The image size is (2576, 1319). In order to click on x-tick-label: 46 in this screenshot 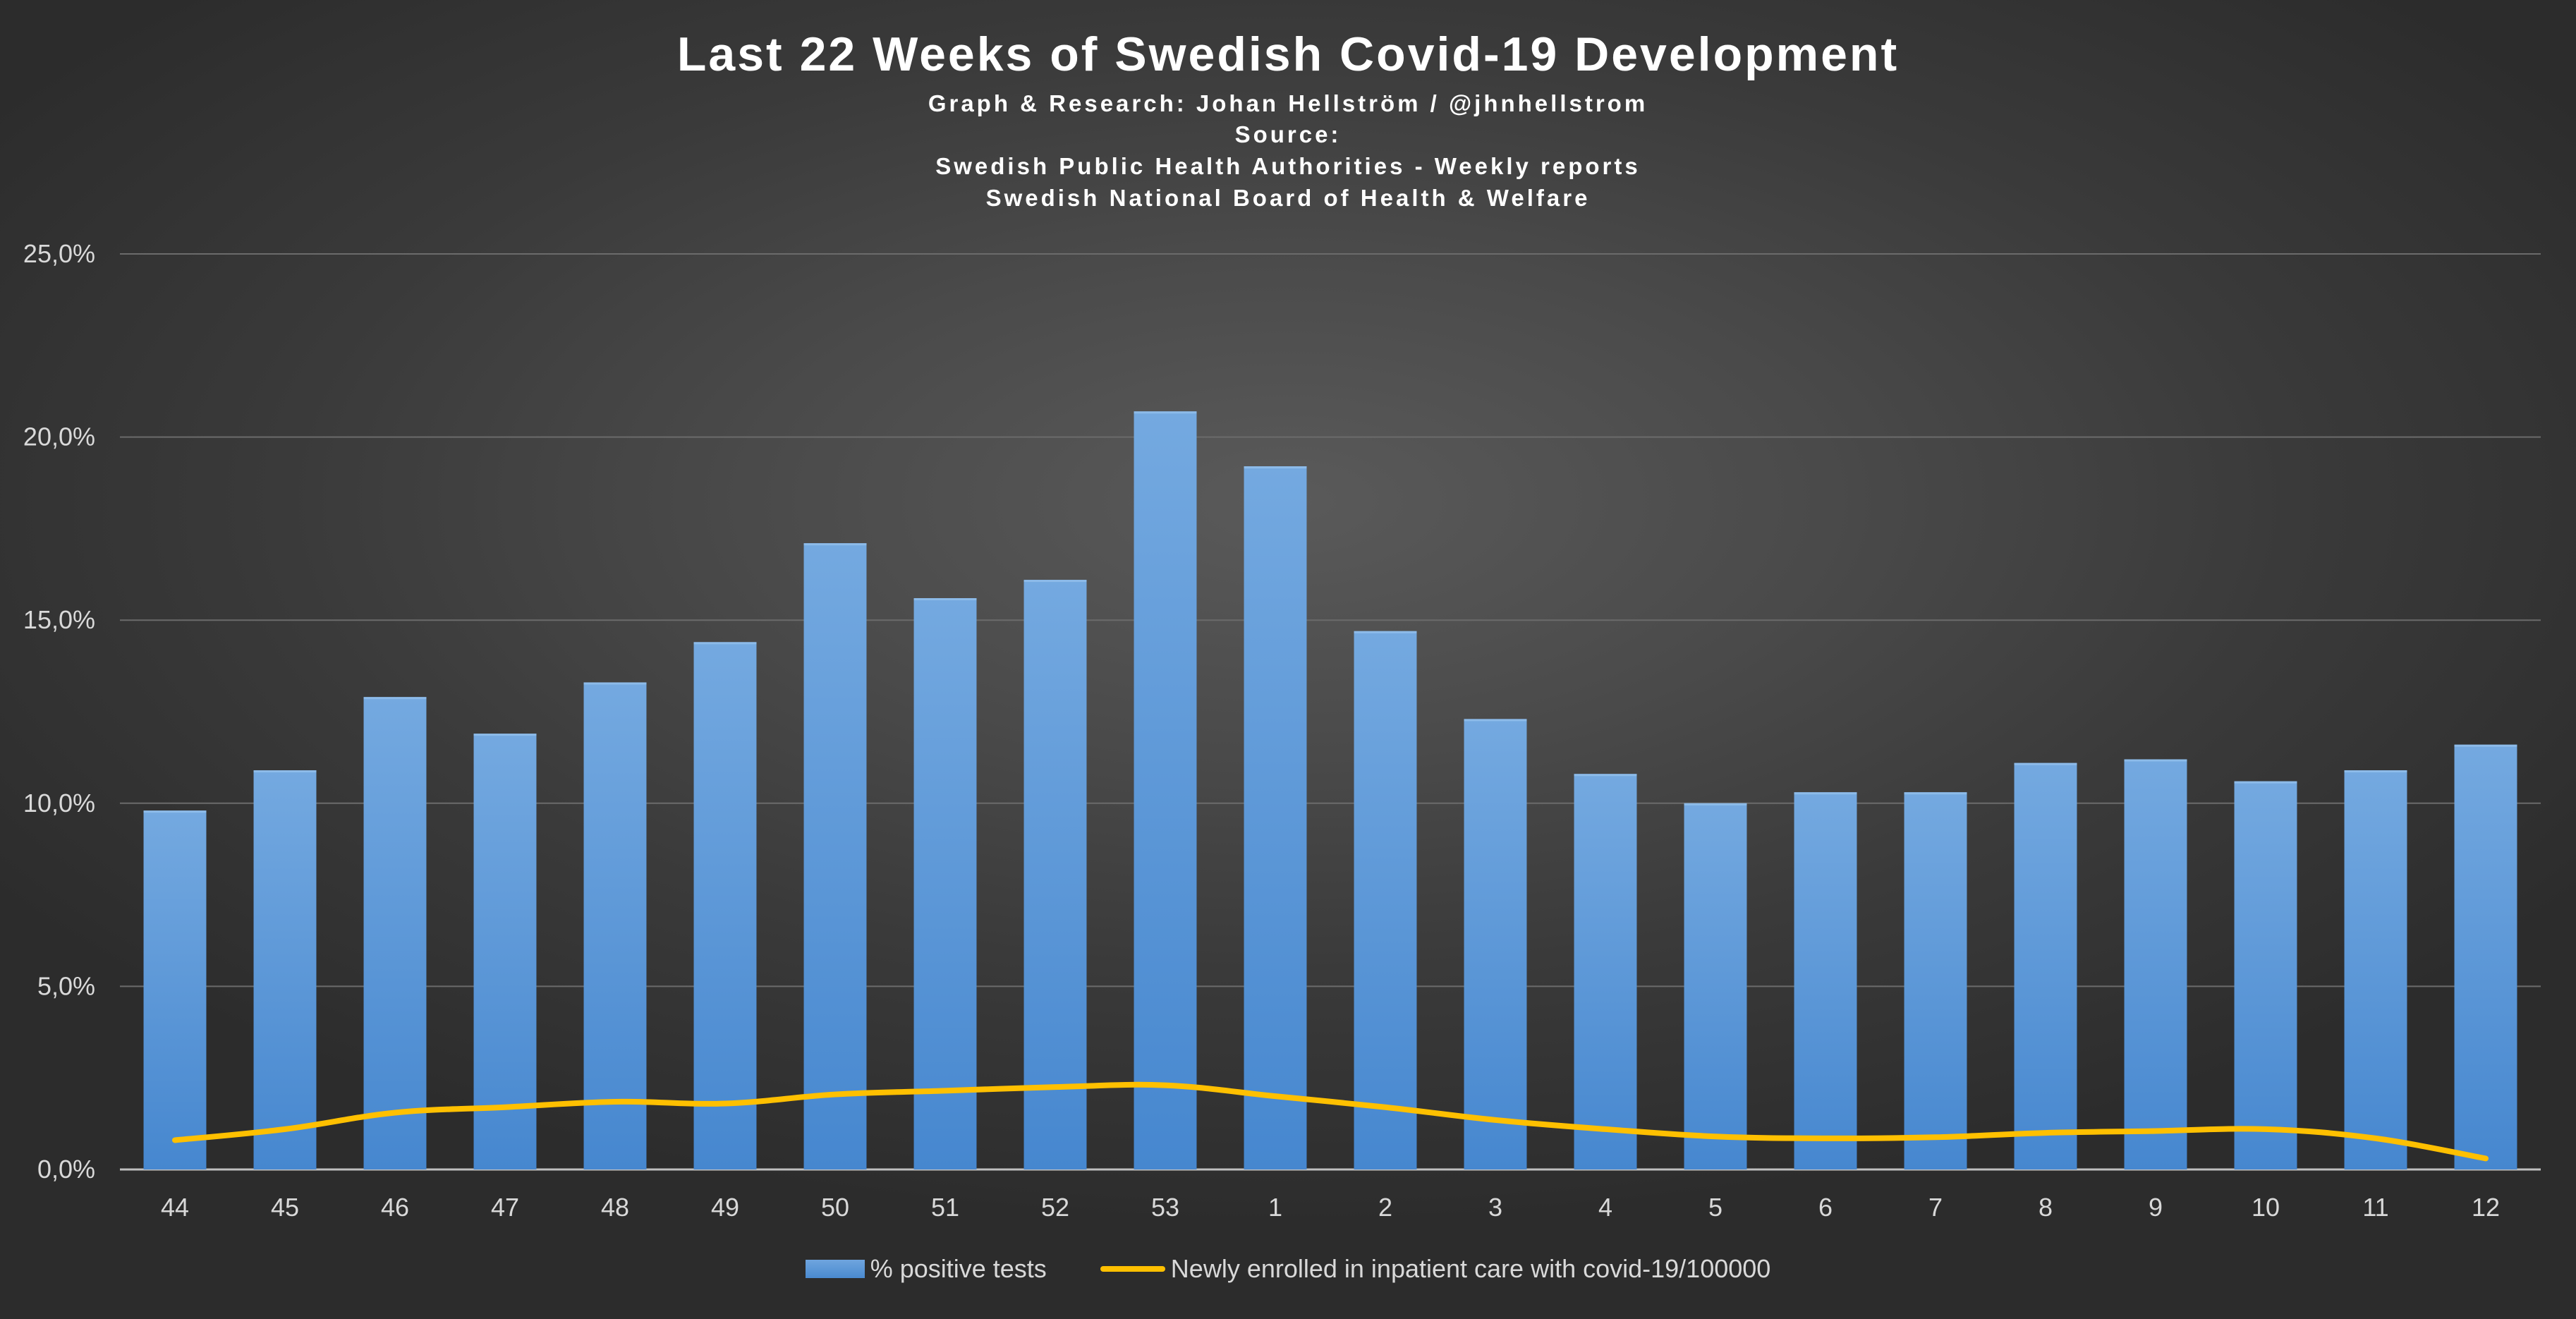, I will do `click(395, 1207)`.